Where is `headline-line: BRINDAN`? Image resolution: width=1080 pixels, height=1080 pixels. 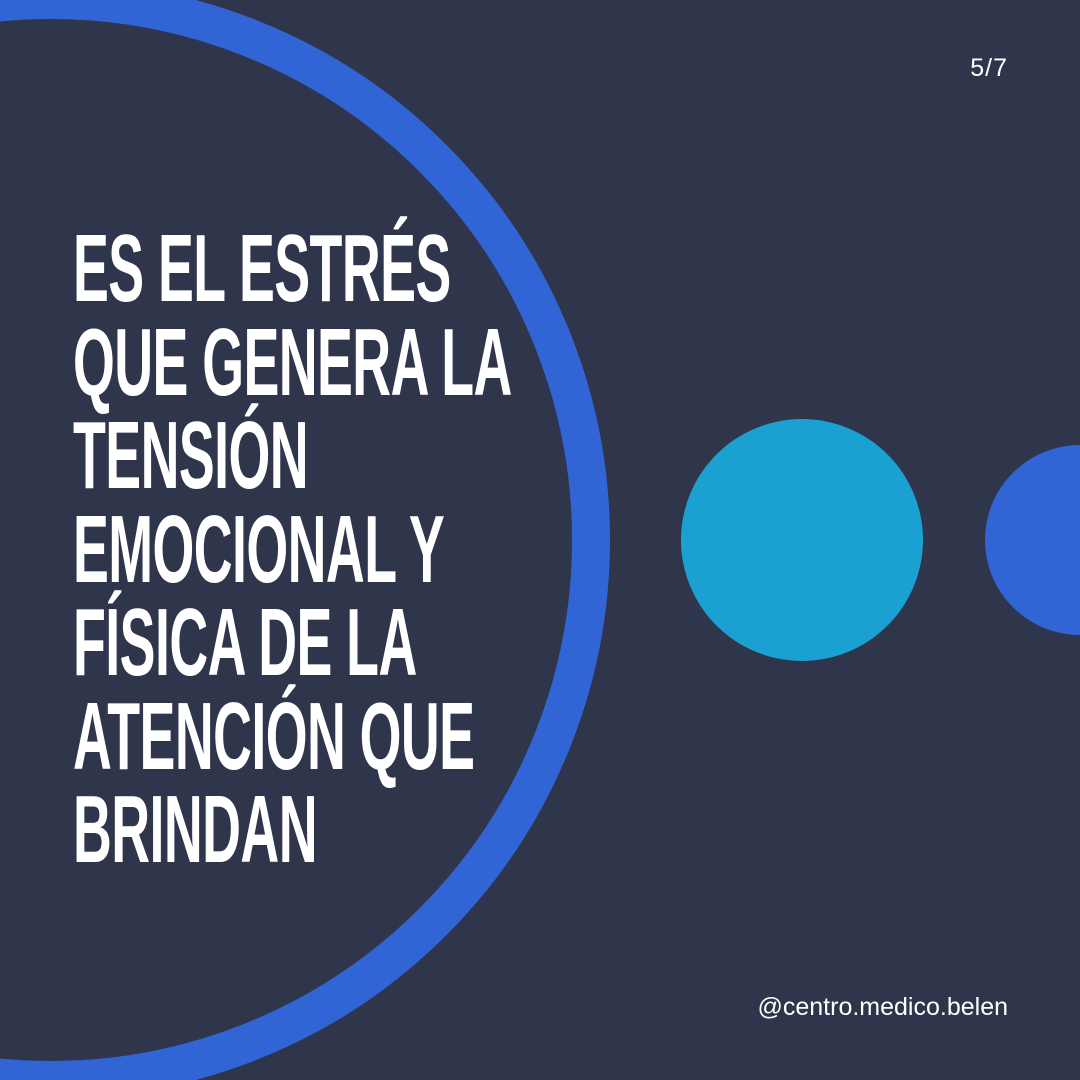 headline-line: BRINDAN is located at coordinates (195, 829).